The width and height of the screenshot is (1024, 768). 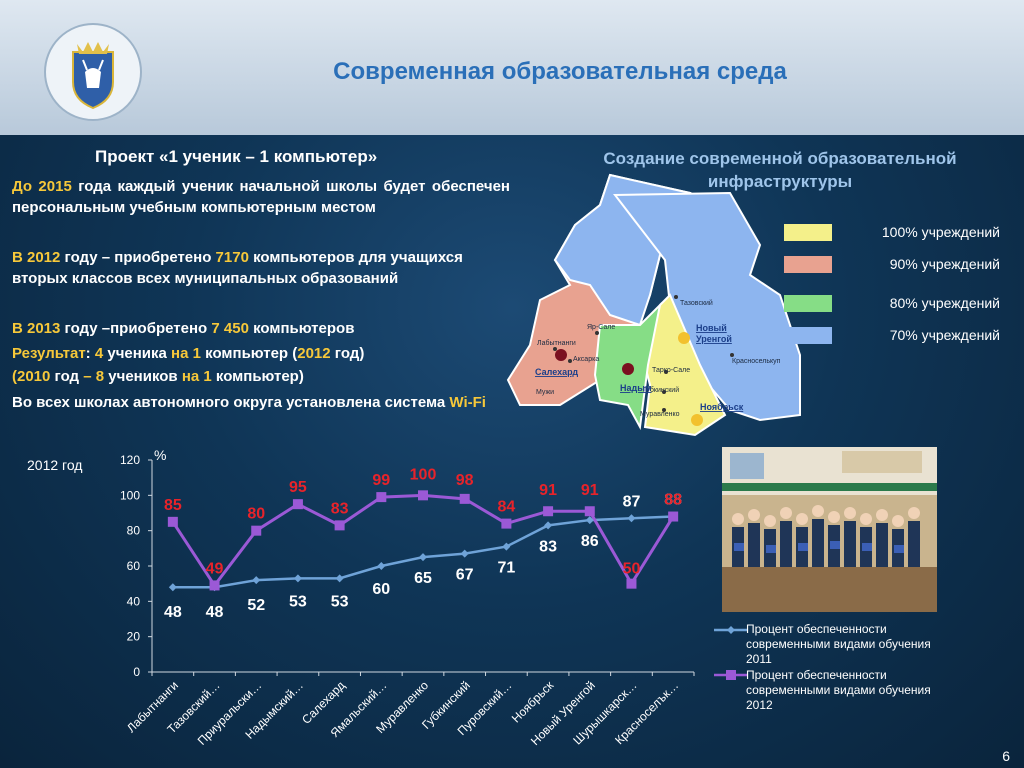 What do you see at coordinates (136, 672) in the screenshot?
I see `y-tick-label: 0` at bounding box center [136, 672].